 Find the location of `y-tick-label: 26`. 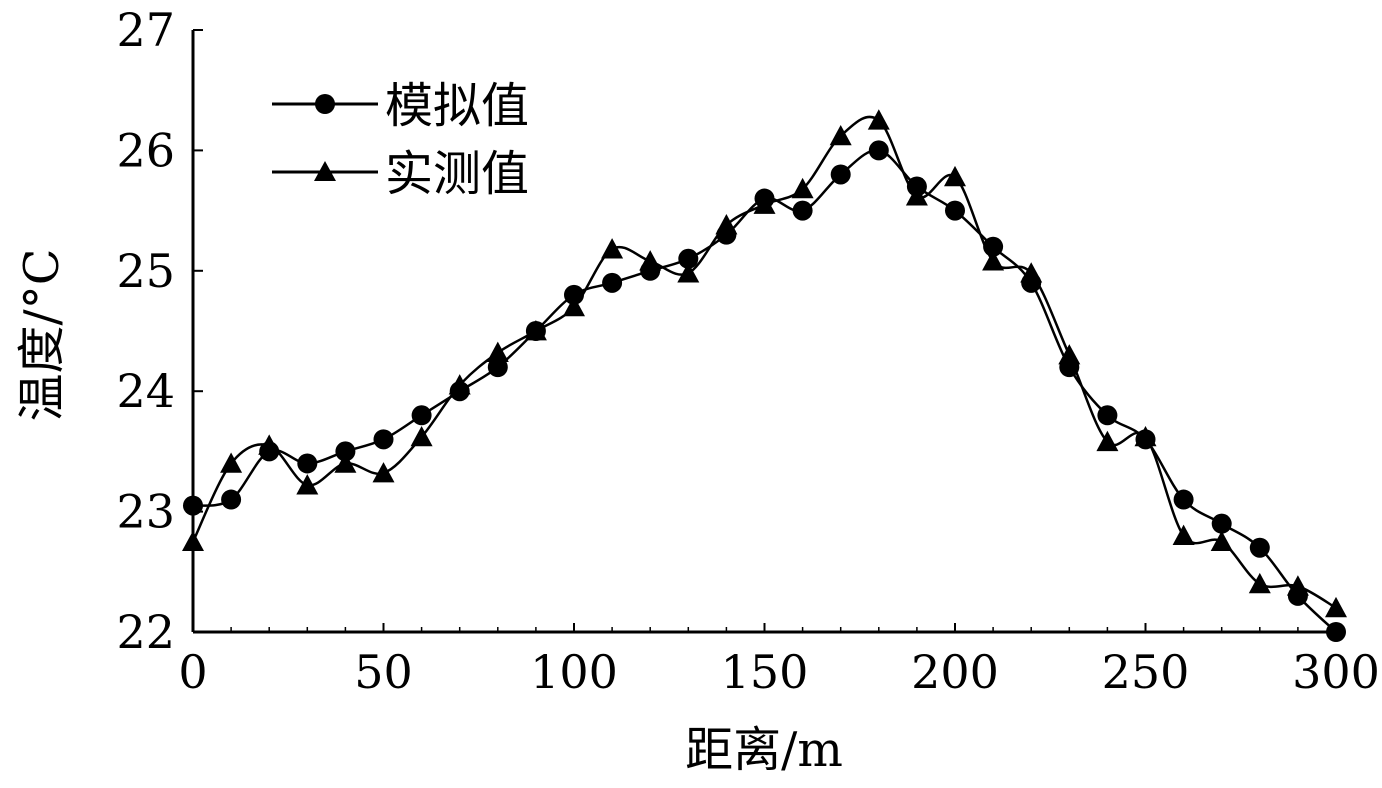

y-tick-label: 26 is located at coordinates (145, 150).